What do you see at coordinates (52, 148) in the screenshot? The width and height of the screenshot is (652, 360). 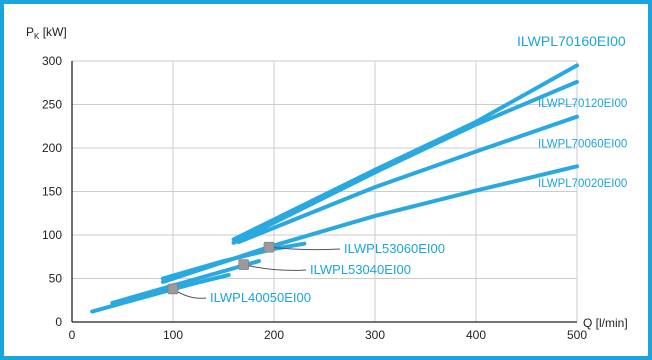 I see `y-tick-label: 200` at bounding box center [52, 148].